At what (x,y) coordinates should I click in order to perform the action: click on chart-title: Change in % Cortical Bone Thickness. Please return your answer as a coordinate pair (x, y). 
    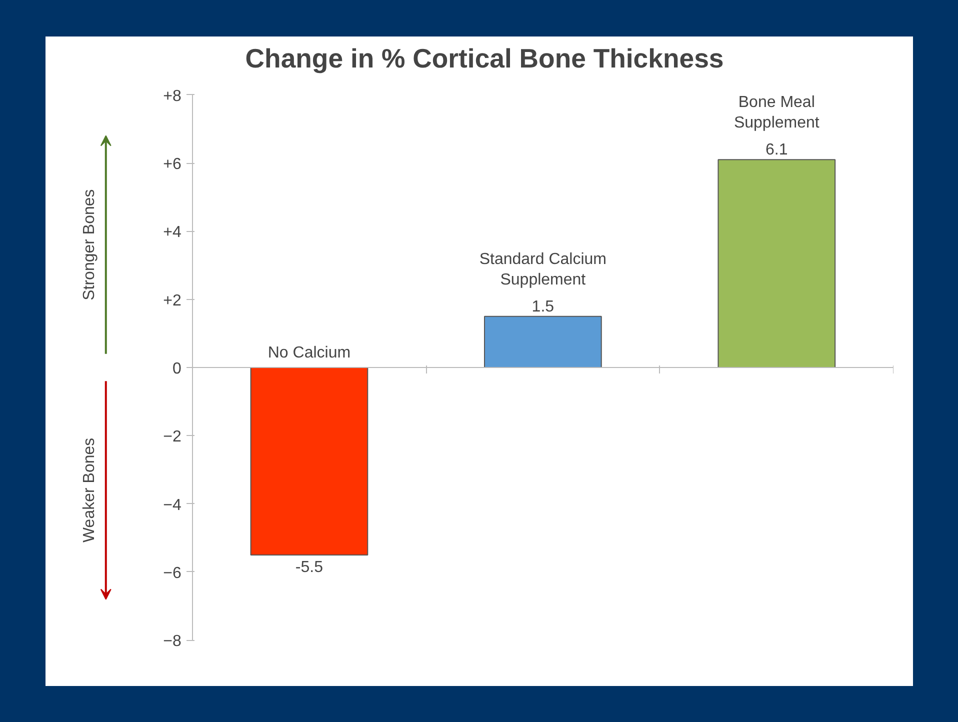
    Looking at the image, I should click on (484, 59).